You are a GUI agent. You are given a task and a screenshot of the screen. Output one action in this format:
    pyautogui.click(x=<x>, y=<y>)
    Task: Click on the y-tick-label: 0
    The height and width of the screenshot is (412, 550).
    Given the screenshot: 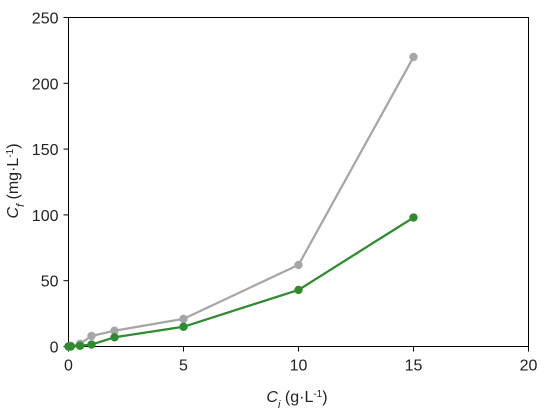 What is the action you would take?
    pyautogui.click(x=54, y=348)
    